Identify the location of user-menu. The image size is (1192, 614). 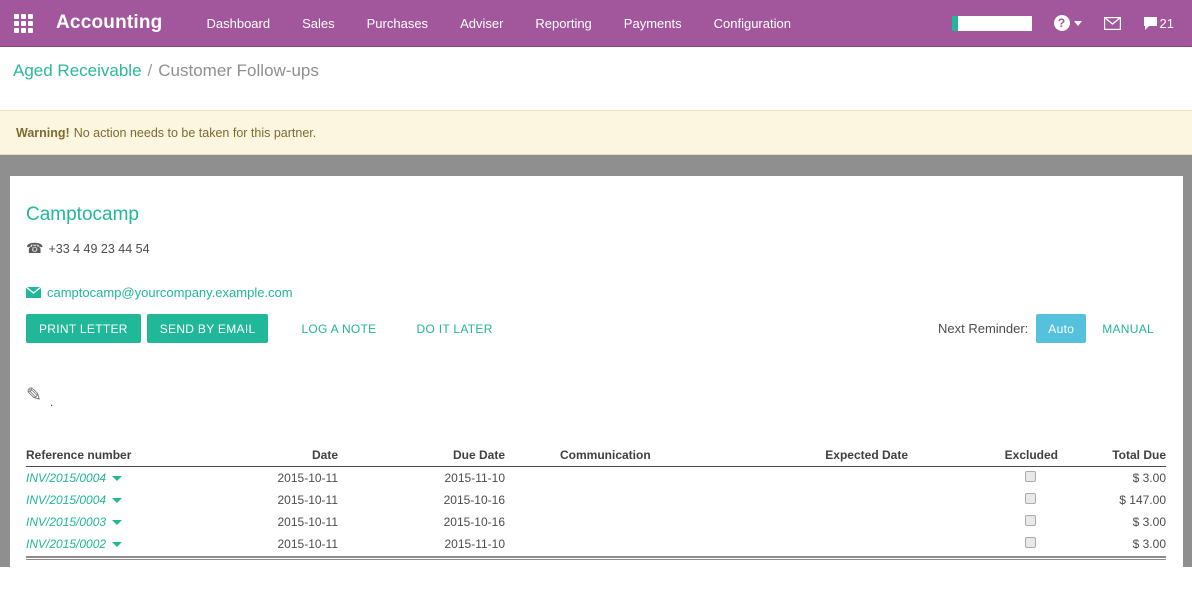
(991, 23).